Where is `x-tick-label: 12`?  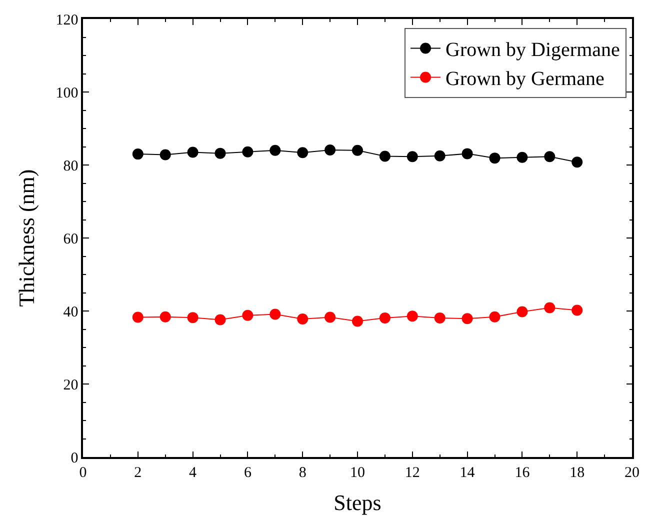 x-tick-label: 12 is located at coordinates (412, 472).